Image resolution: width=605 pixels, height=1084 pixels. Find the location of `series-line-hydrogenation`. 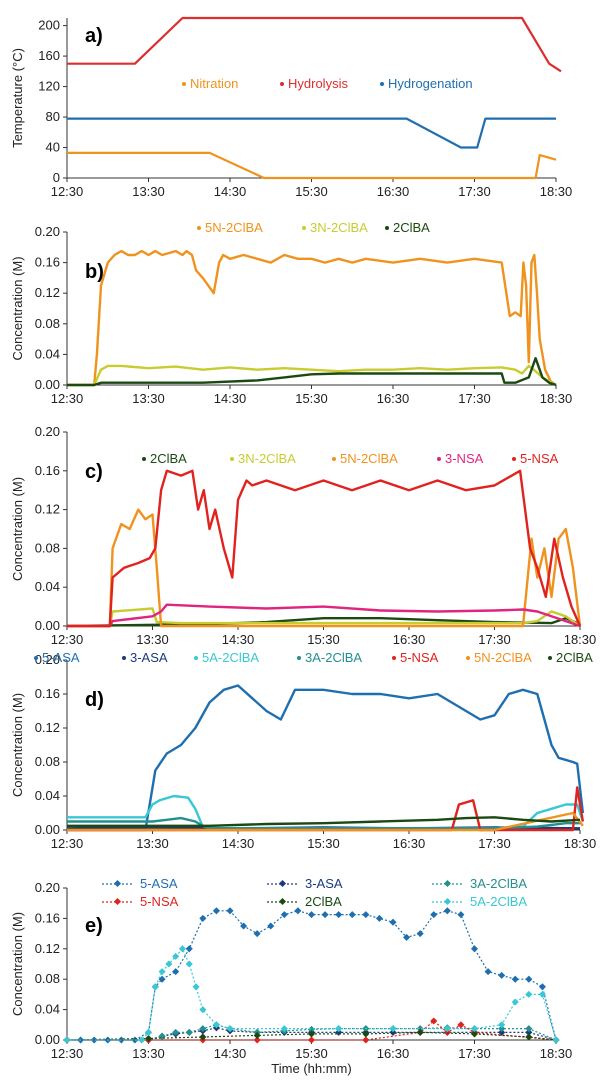

series-line-hydrogenation is located at coordinates (311, 133).